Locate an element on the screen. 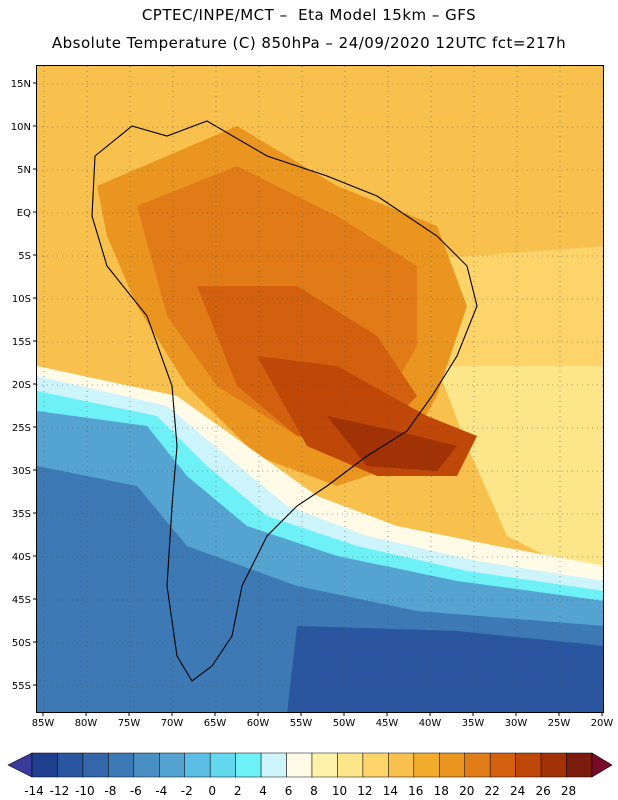 This screenshot has width=618, height=800. colorbar-label: 0 is located at coordinates (212, 791).